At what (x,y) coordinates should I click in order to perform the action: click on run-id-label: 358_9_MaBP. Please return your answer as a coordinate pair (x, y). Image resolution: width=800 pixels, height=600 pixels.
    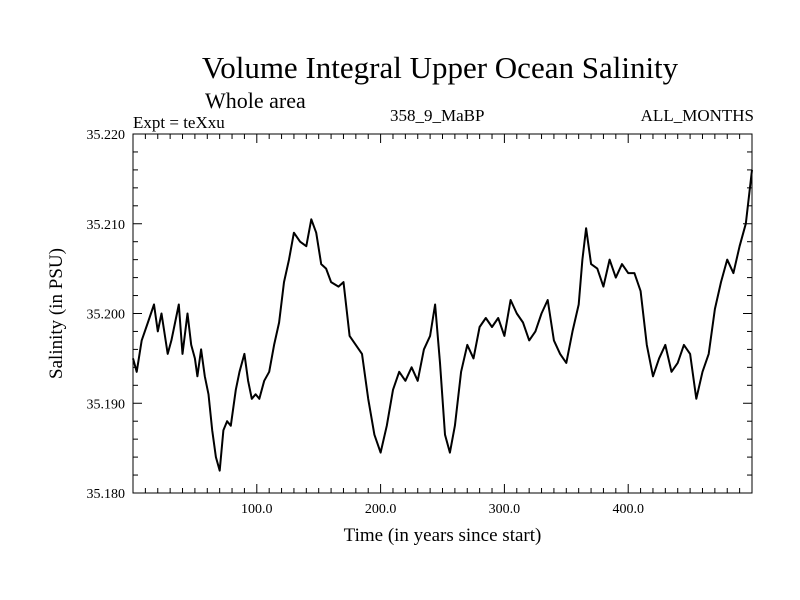
    Looking at the image, I should click on (437, 115).